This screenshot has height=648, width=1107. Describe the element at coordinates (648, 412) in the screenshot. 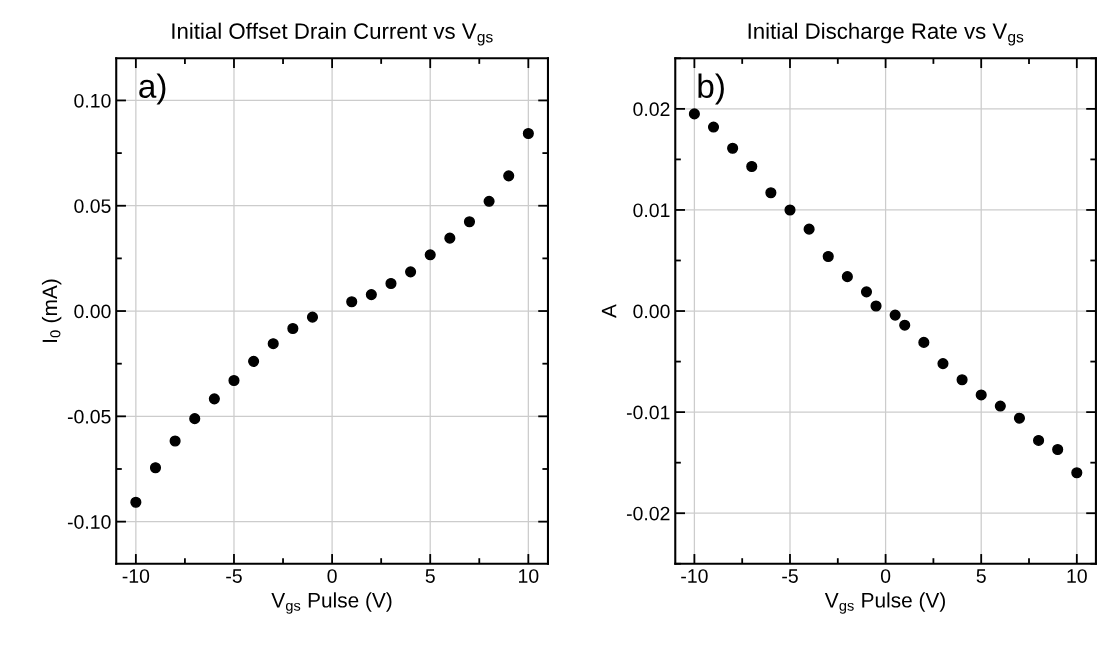

I see `y-tick-label: -0.01` at that location.